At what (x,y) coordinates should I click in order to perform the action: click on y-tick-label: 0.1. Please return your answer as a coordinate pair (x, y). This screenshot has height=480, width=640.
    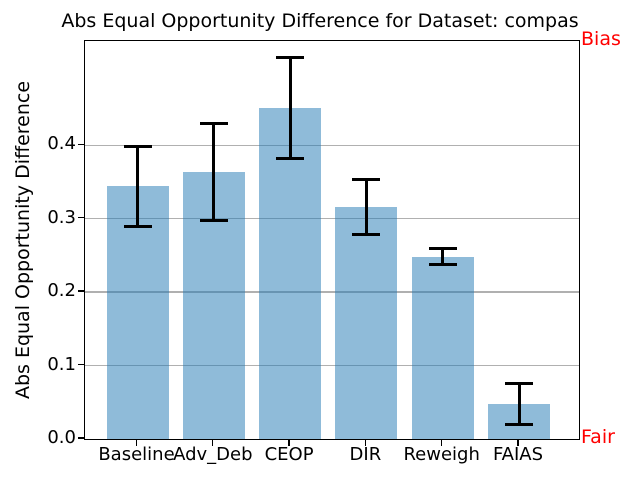
    Looking at the image, I should click on (61, 364).